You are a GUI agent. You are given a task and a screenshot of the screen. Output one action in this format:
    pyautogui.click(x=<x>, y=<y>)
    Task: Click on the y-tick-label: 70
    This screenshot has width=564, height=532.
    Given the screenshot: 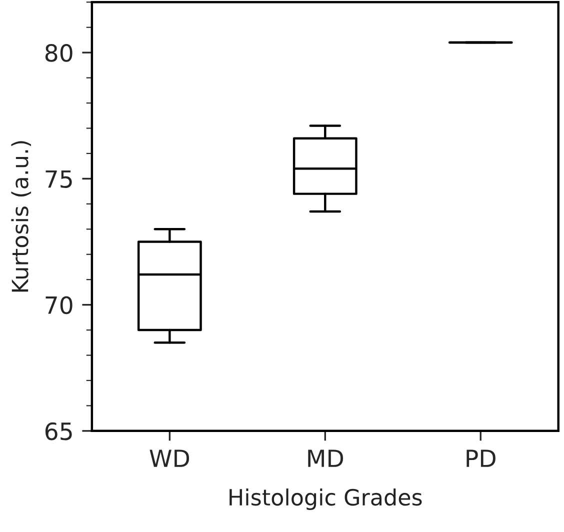 What is the action you would take?
    pyautogui.click(x=59, y=305)
    